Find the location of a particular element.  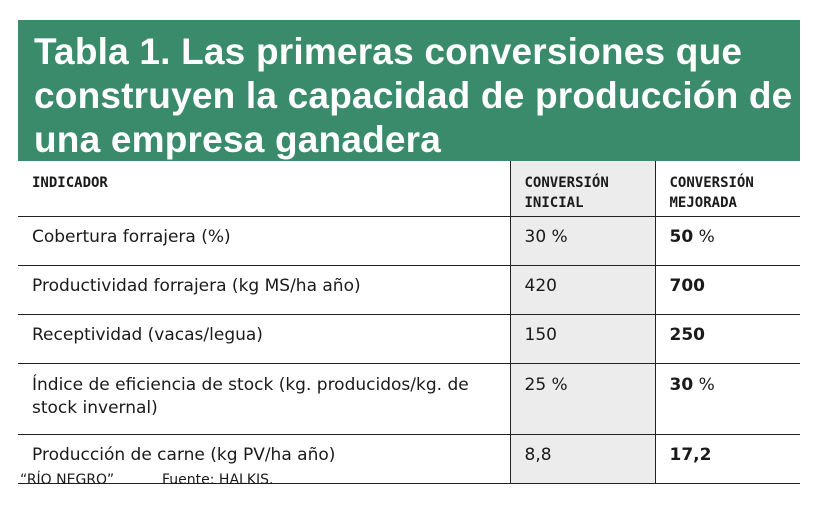

source: Fuente: HALKIS. is located at coordinates (218, 480).